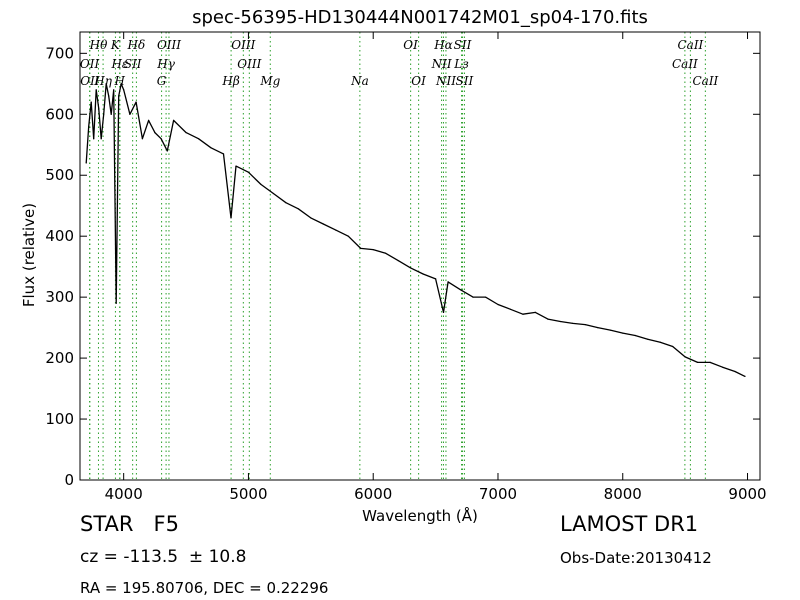  What do you see at coordinates (29, 255) in the screenshot?
I see `y-axis-label: Flux (relative)` at bounding box center [29, 255].